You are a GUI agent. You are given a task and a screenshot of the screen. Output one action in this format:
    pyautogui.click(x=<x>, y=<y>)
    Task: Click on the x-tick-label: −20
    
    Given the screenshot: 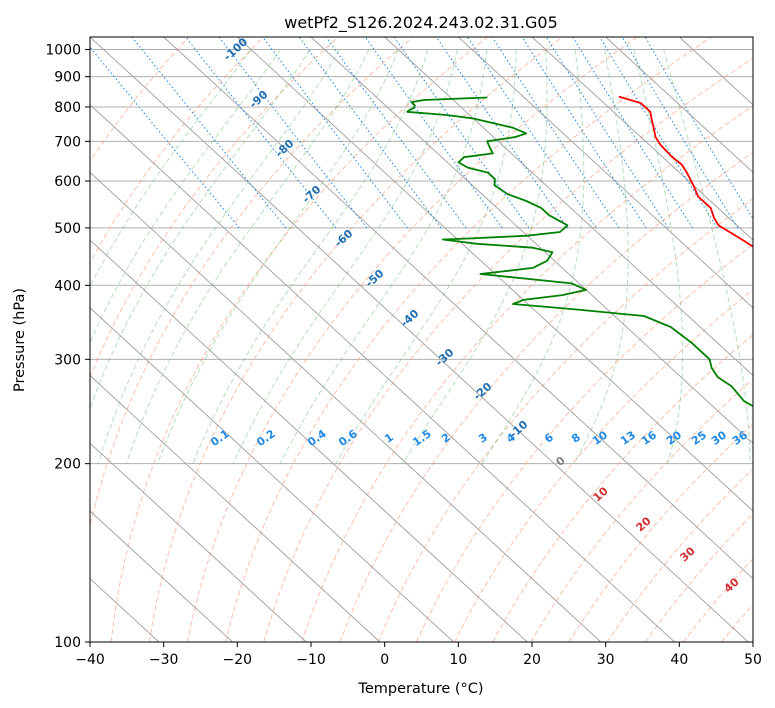 What is the action you would take?
    pyautogui.click(x=238, y=660)
    